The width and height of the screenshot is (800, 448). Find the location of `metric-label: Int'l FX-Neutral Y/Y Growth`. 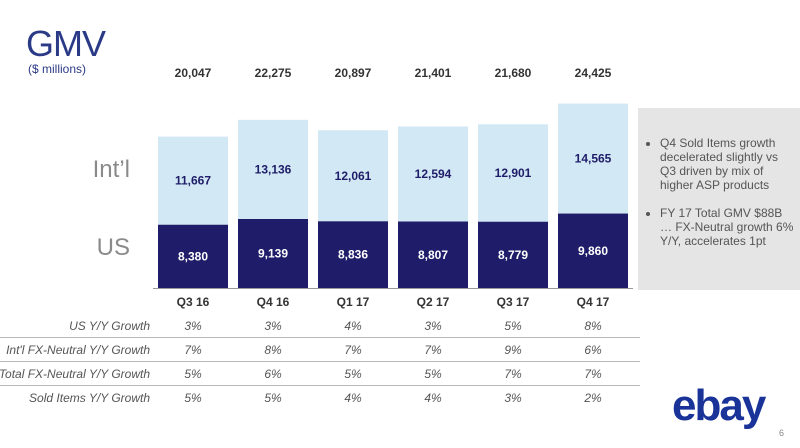

metric-label: Int'l FX-Neutral Y/Y Growth is located at coordinates (78, 350).